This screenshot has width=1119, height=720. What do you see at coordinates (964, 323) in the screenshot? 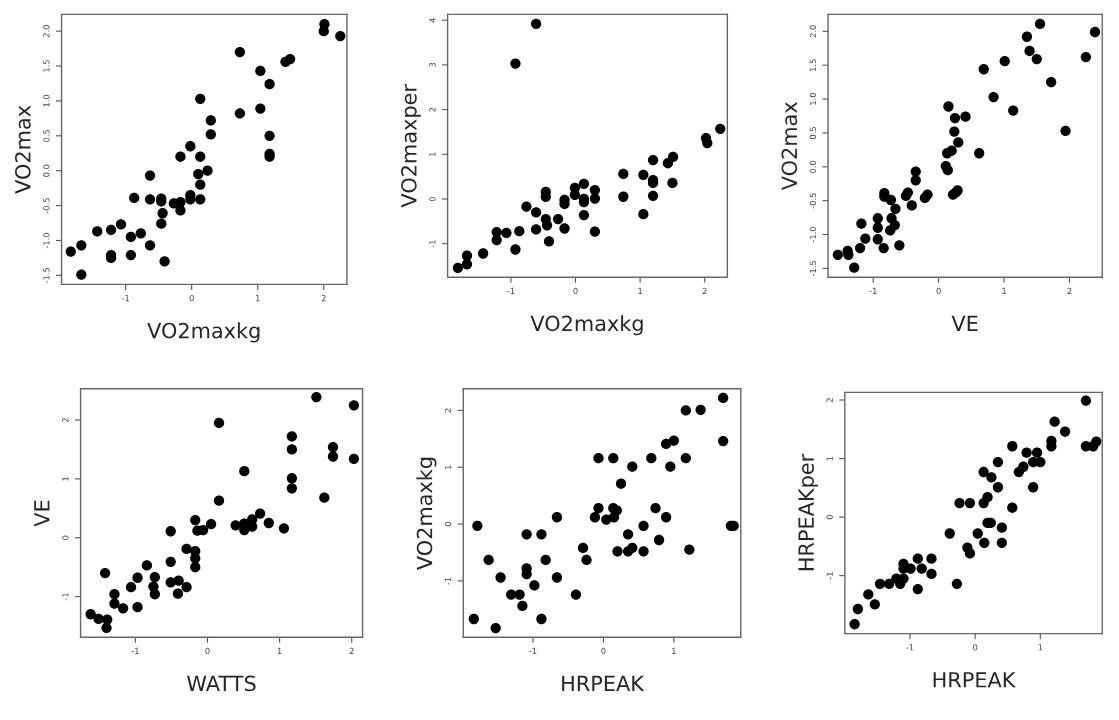
I see `x-axis-title: VE` at bounding box center [964, 323].